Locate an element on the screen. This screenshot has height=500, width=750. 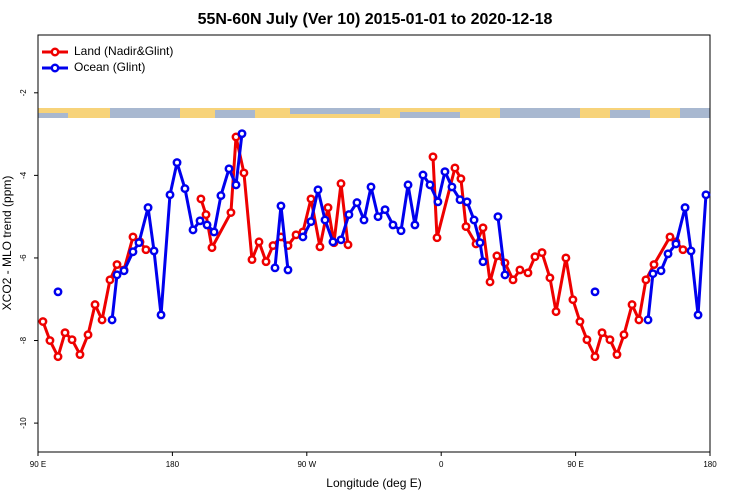
x-tick-label: 90 E is located at coordinates (38, 464).